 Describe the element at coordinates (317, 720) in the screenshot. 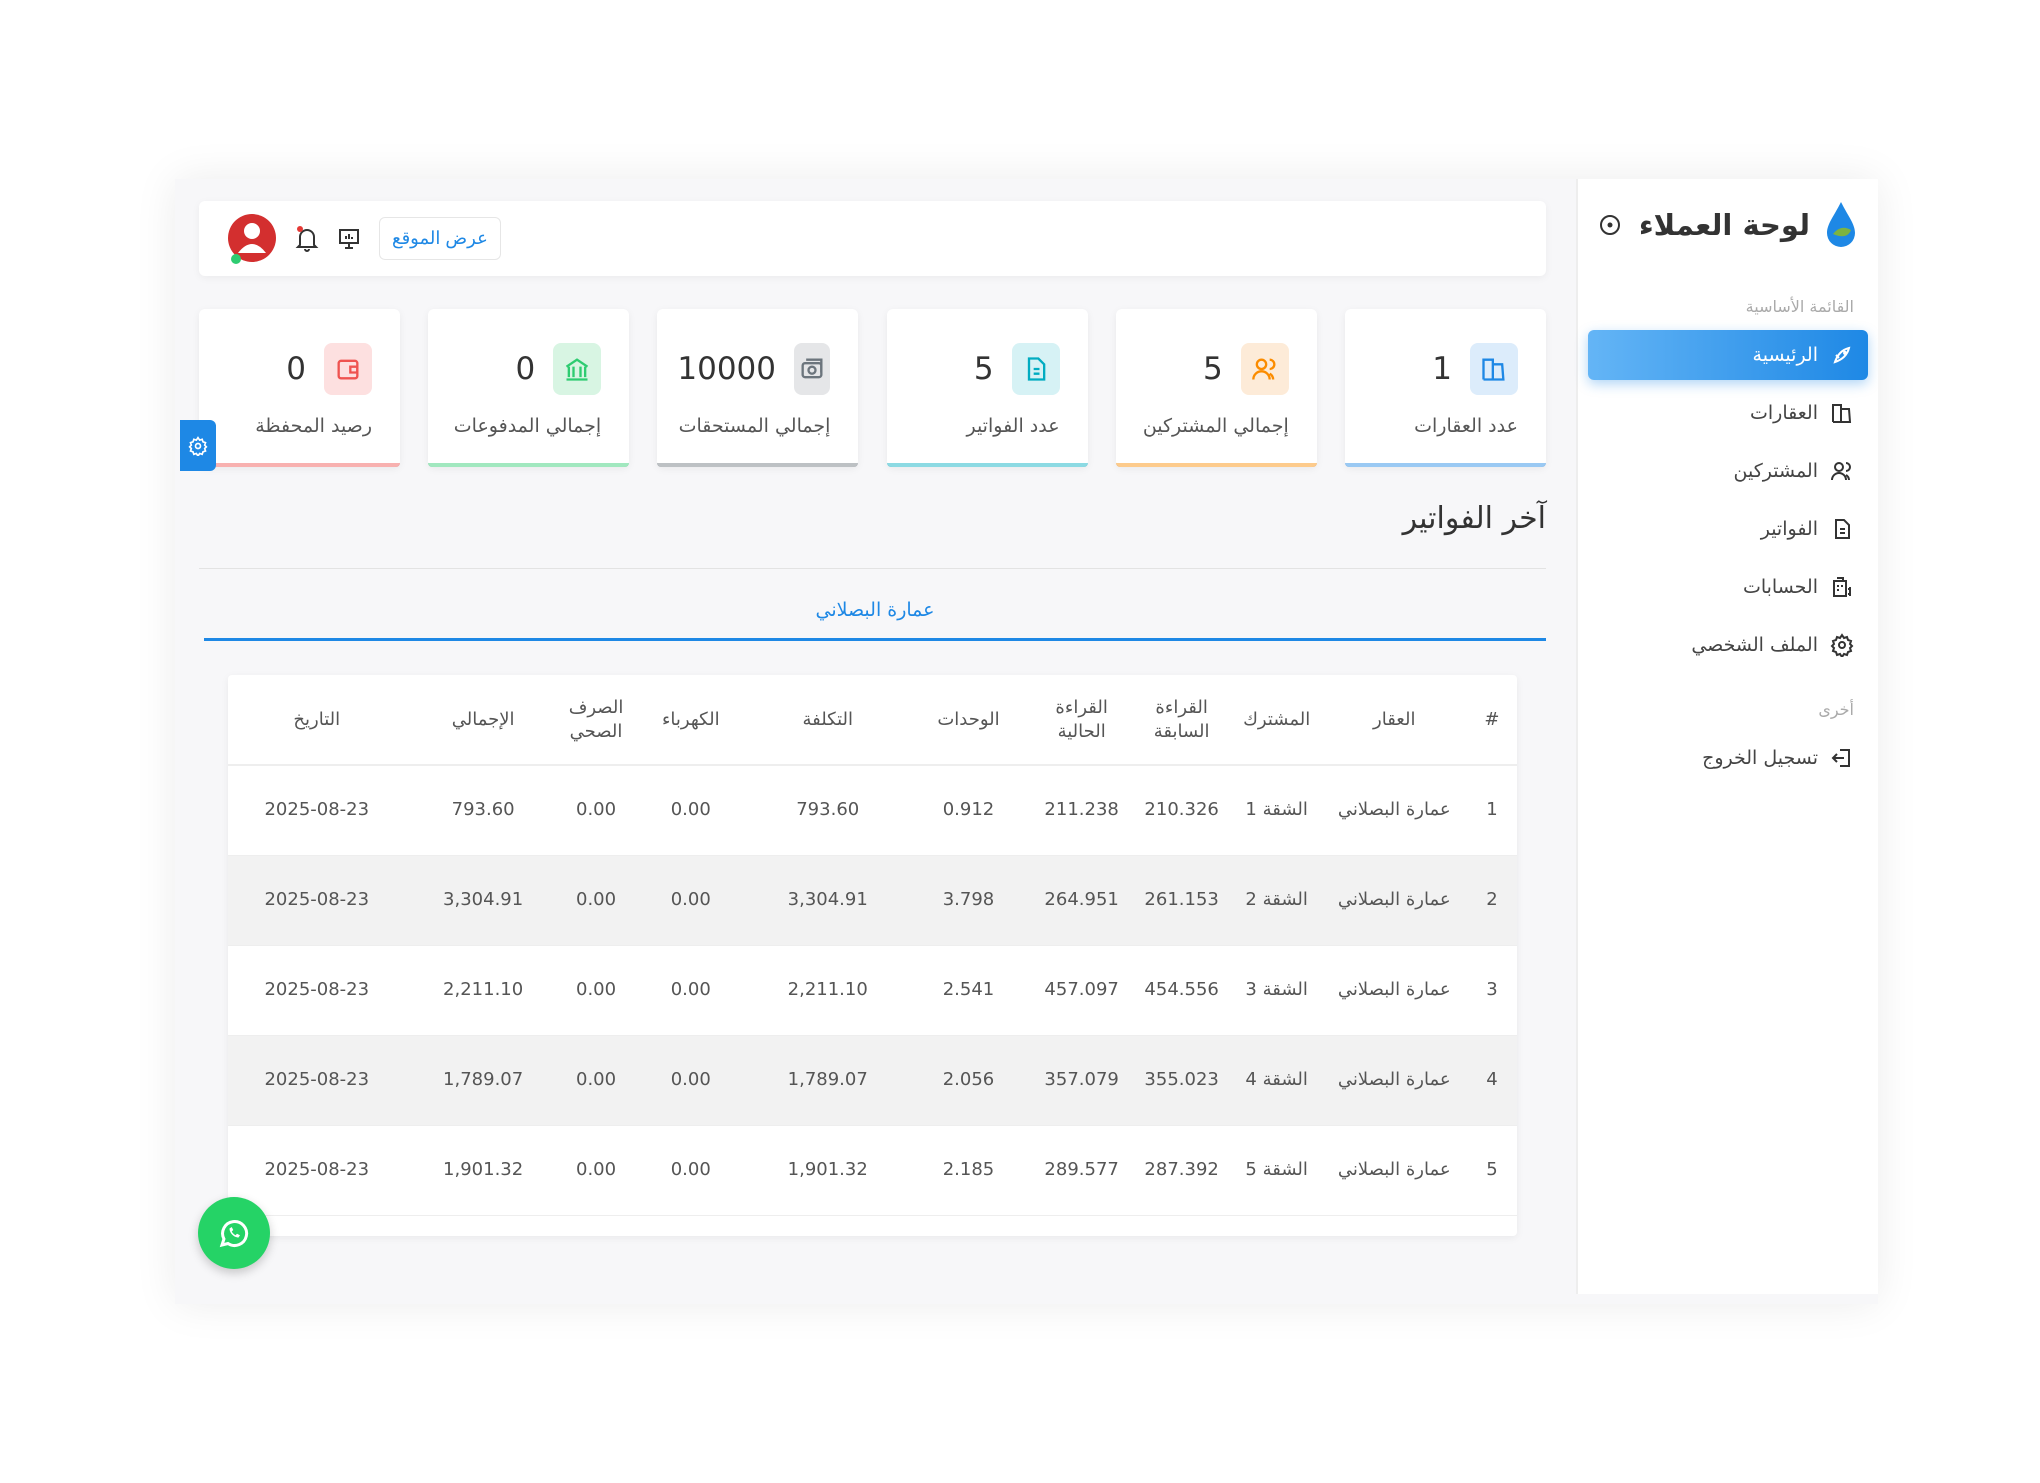

I see `column-header: التاريخ` at that location.